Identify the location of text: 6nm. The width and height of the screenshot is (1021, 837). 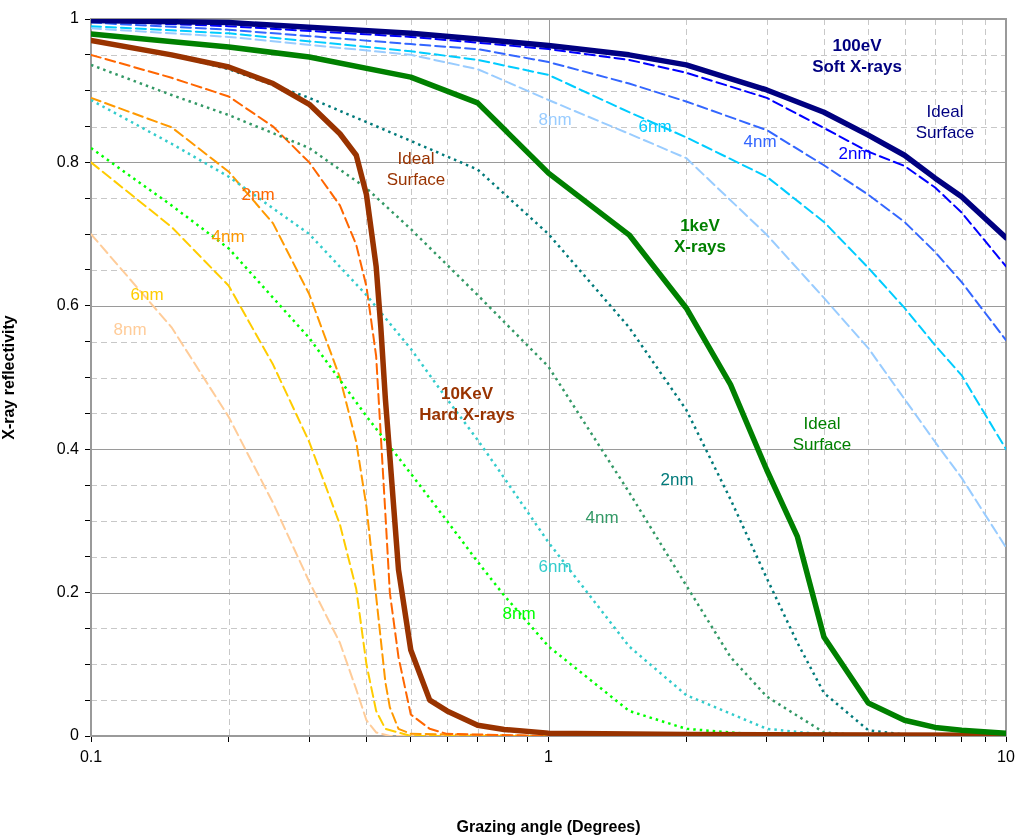
(147, 294).